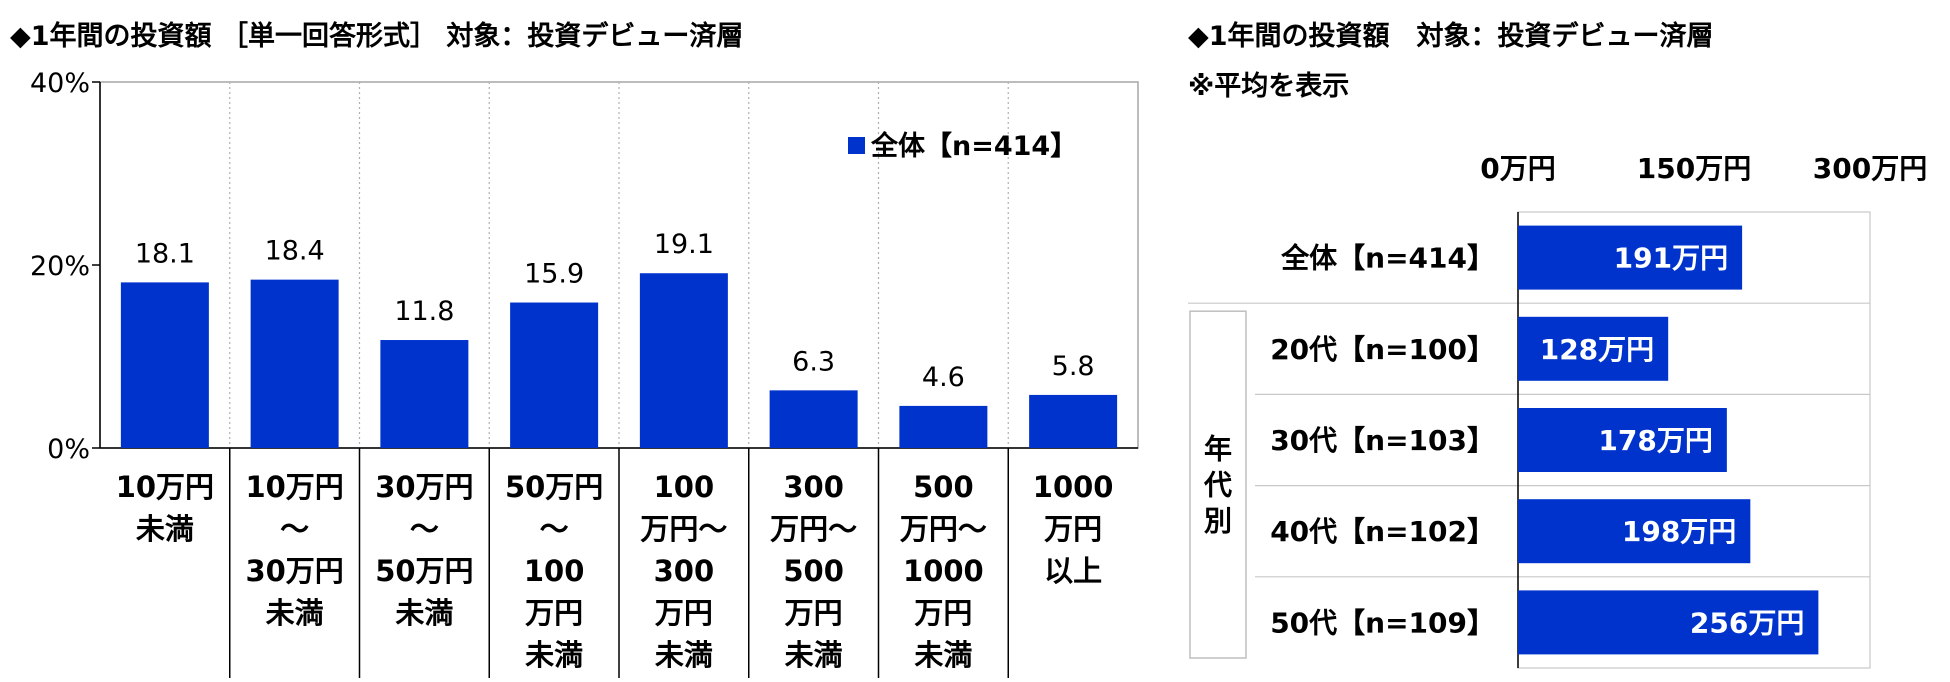 The height and width of the screenshot is (682, 1950). I want to click on y-tick-label: 50代【n=109】, so click(1382, 622).